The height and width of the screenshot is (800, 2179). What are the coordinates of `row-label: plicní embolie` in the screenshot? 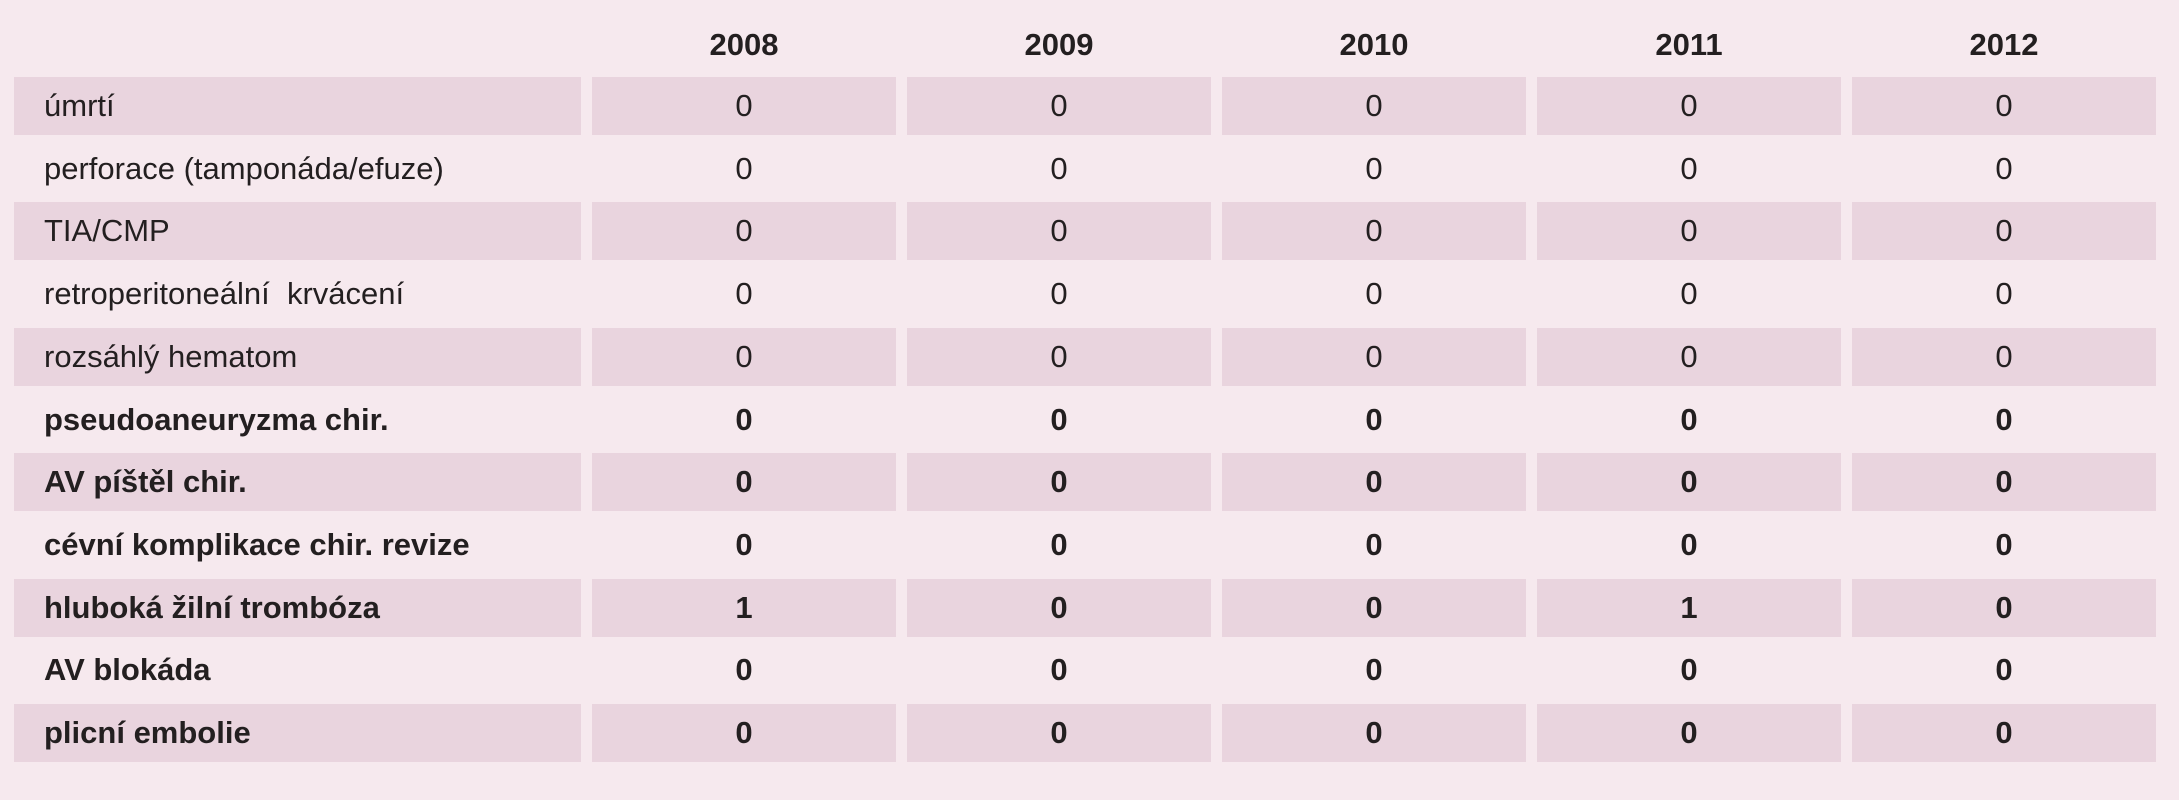 It's located at (297, 733).